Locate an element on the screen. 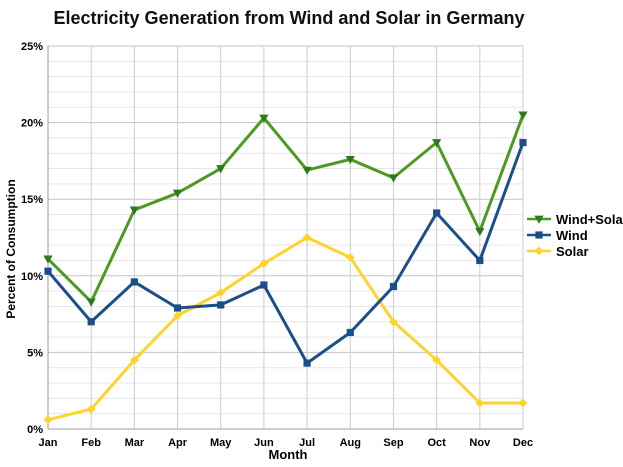 The height and width of the screenshot is (467, 623). y-axis-tick-label: 5% is located at coordinates (35, 353).